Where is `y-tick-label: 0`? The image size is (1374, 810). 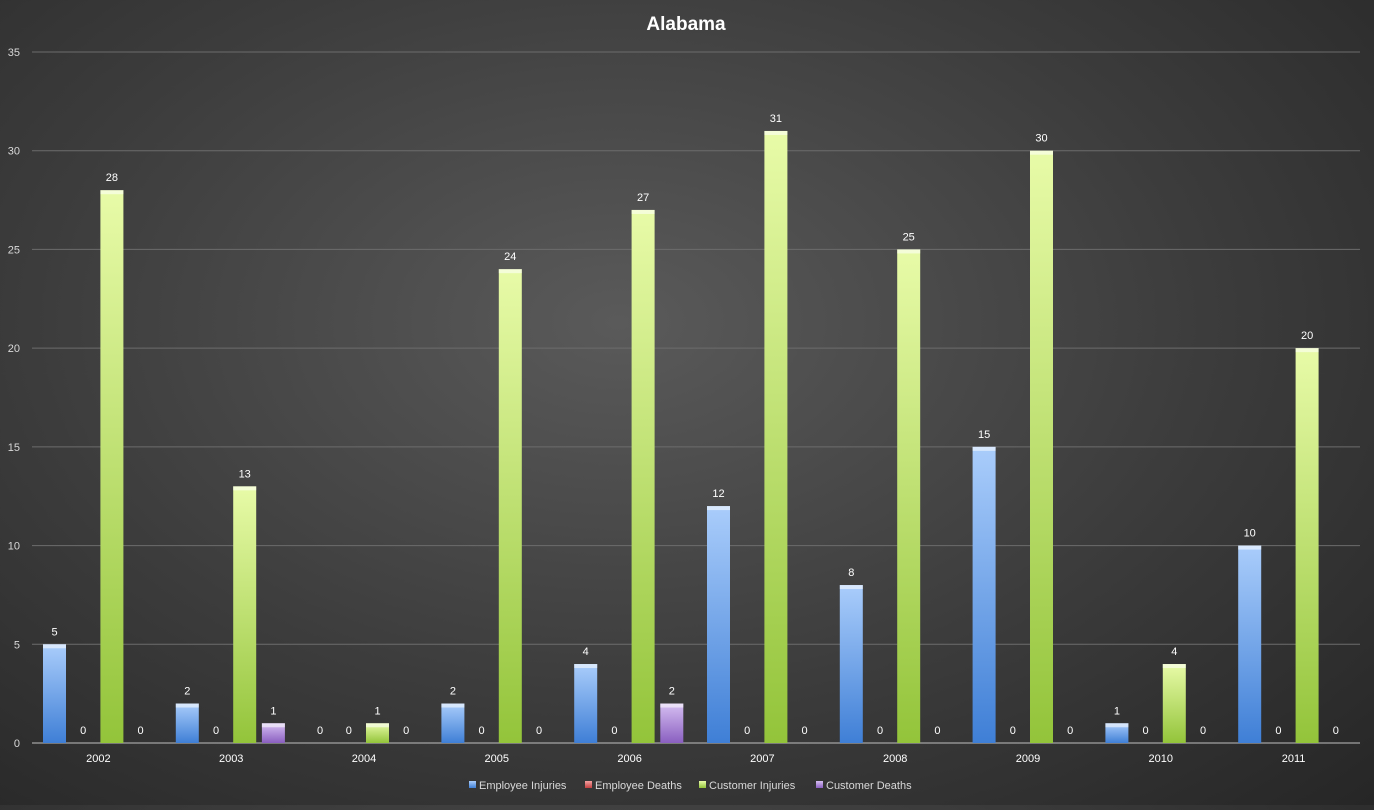
y-tick-label: 0 is located at coordinates (17, 744).